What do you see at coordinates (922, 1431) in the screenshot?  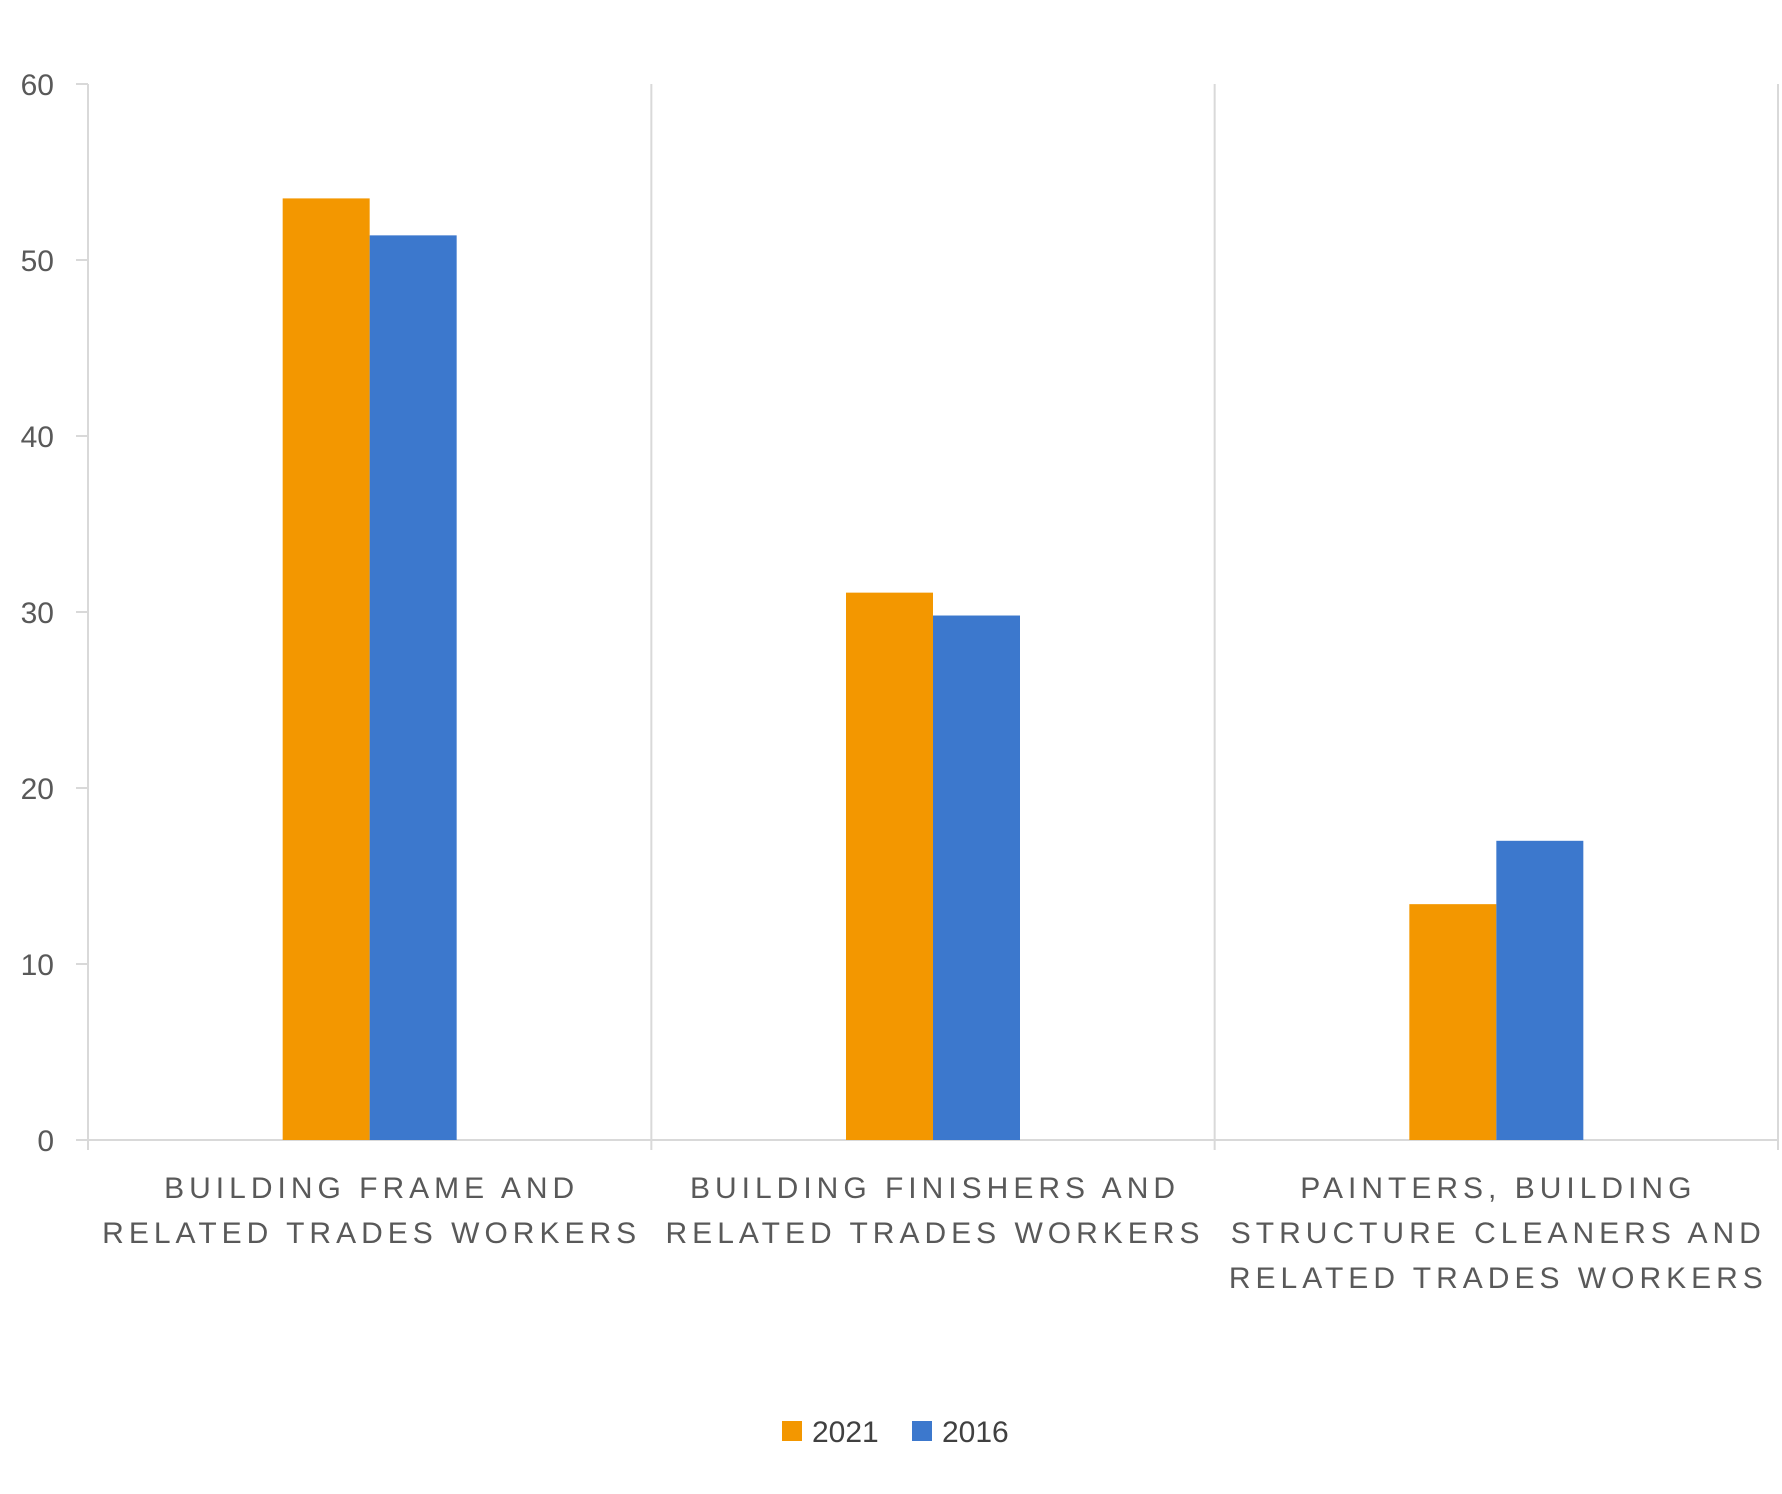 I see `legend-swatch-2016` at bounding box center [922, 1431].